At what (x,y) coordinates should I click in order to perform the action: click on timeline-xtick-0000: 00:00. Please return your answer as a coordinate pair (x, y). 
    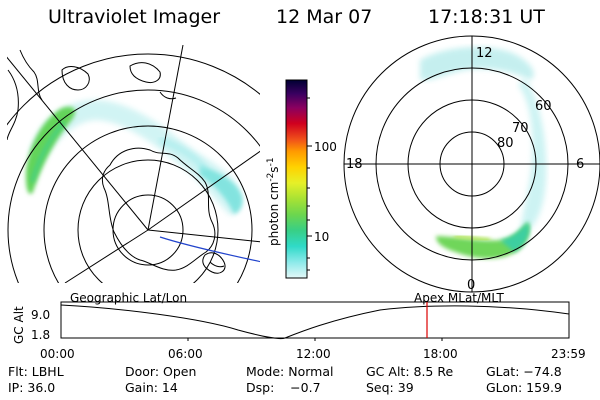
    Looking at the image, I should click on (57, 354).